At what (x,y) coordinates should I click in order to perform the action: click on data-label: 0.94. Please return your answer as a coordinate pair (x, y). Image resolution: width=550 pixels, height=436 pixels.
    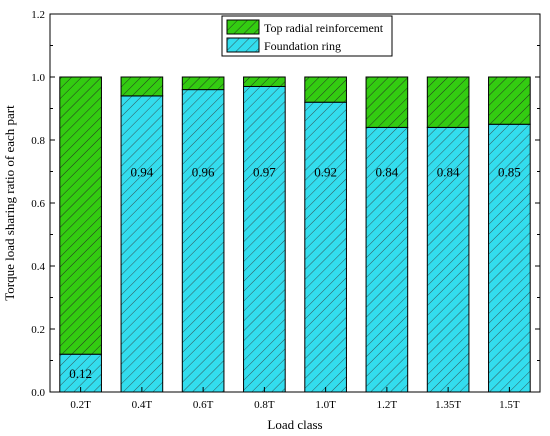
    Looking at the image, I should click on (142, 172).